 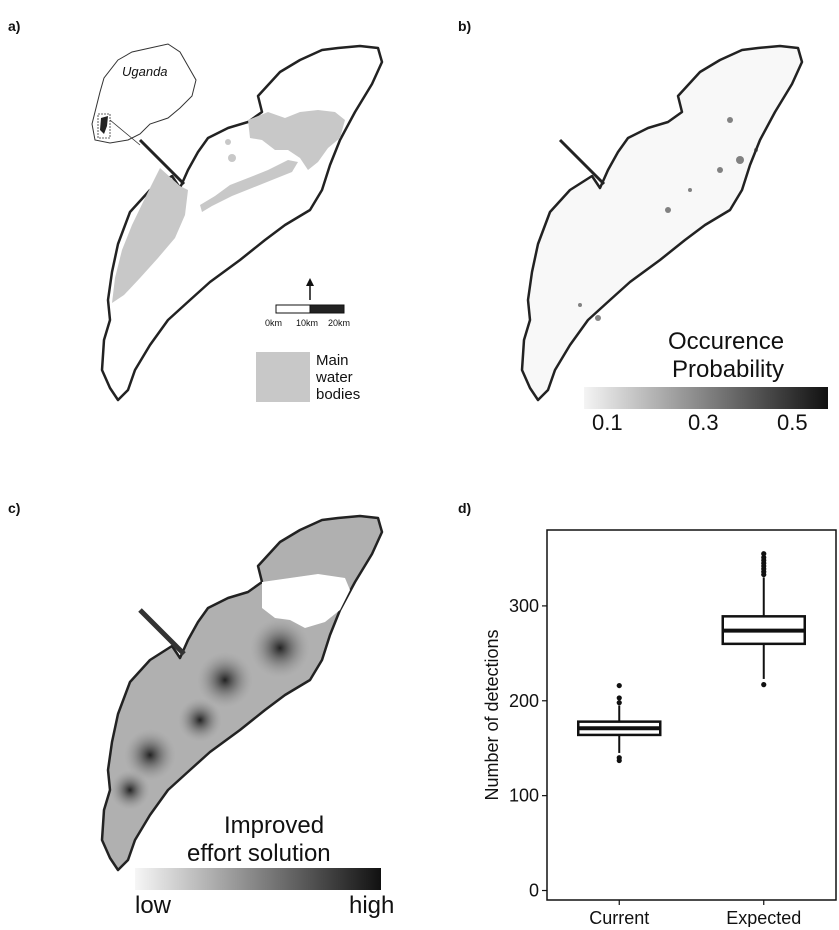 I want to click on panel-label-c: c), so click(x=14, y=508).